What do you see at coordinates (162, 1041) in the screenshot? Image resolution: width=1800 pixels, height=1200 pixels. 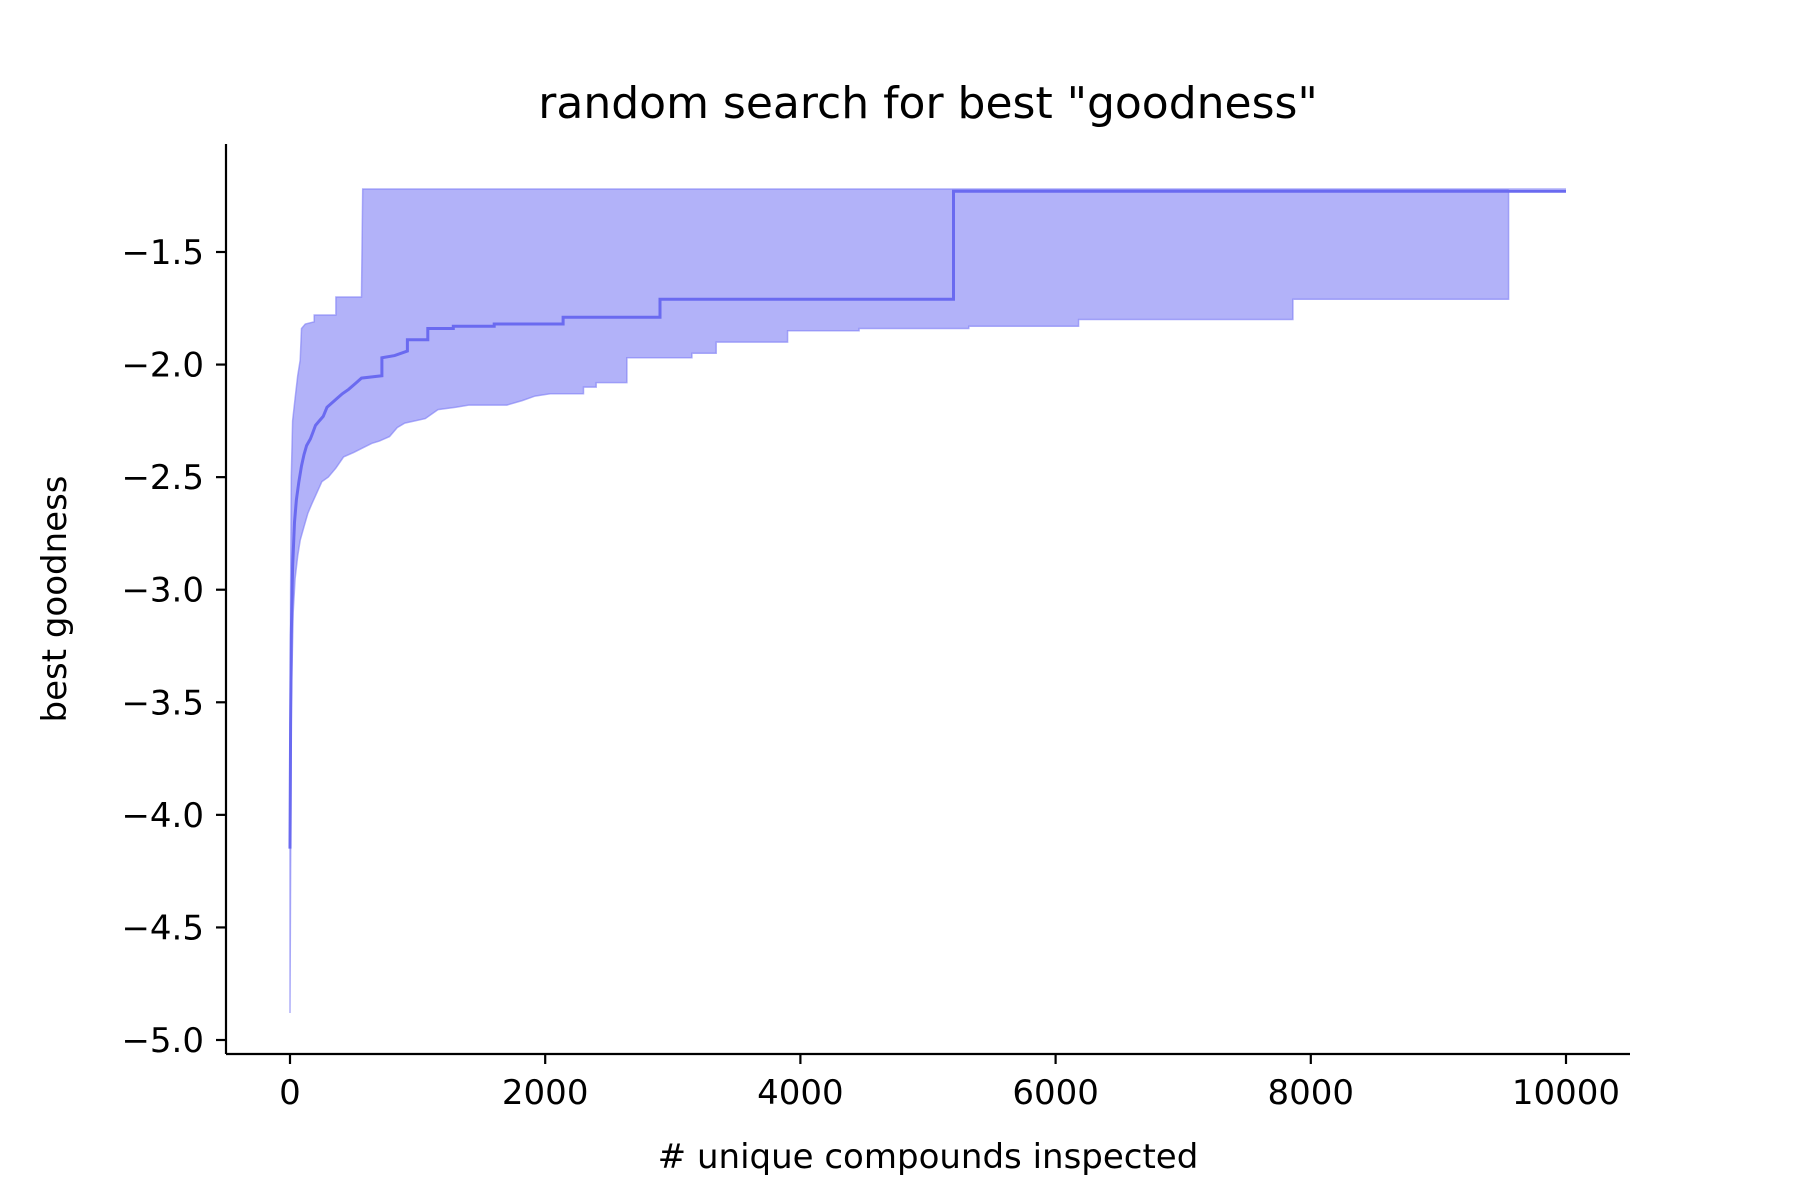 I see `y-tick-label: −5.0` at bounding box center [162, 1041].